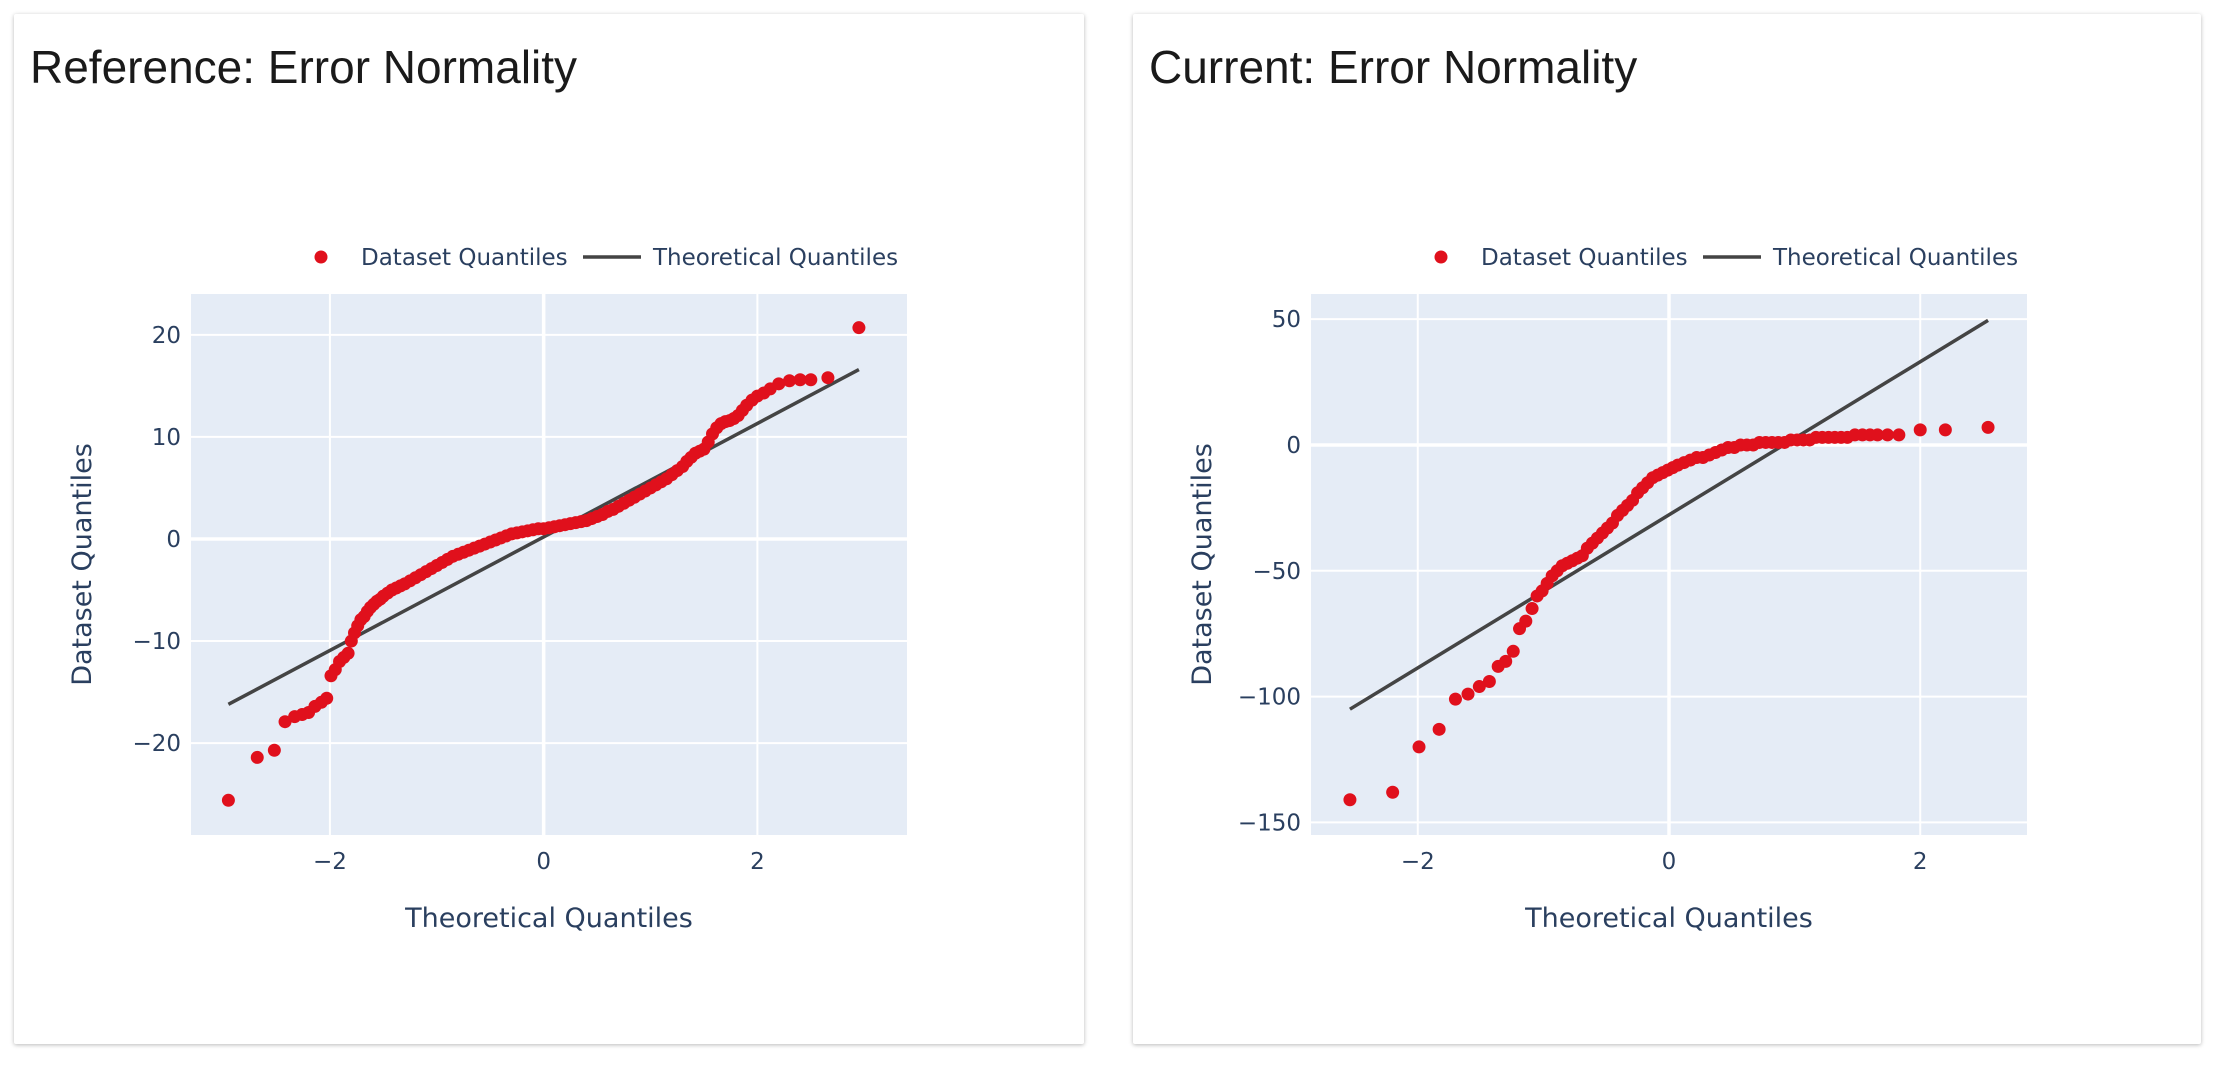  I want to click on panel-title: Reference: Error Normality, so click(304, 67).